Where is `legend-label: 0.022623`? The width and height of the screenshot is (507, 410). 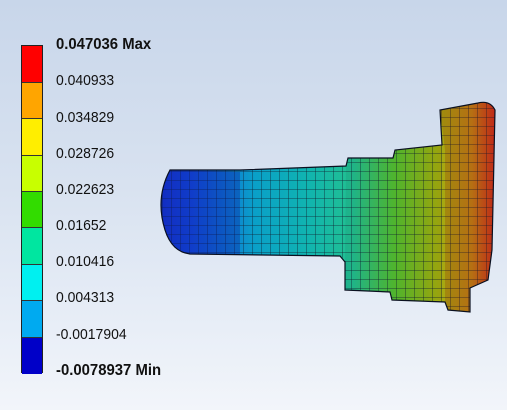 legend-label: 0.022623 is located at coordinates (85, 189).